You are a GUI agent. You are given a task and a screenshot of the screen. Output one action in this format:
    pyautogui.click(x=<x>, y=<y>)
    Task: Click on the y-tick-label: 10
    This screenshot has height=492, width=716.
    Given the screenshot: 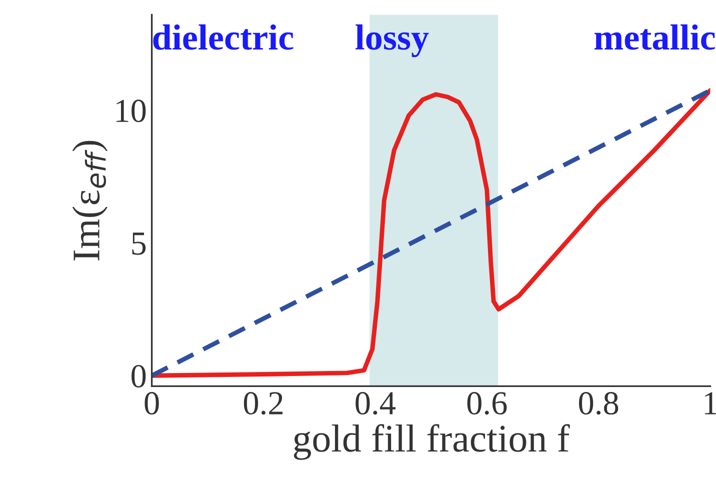 What is the action you would take?
    pyautogui.click(x=131, y=111)
    